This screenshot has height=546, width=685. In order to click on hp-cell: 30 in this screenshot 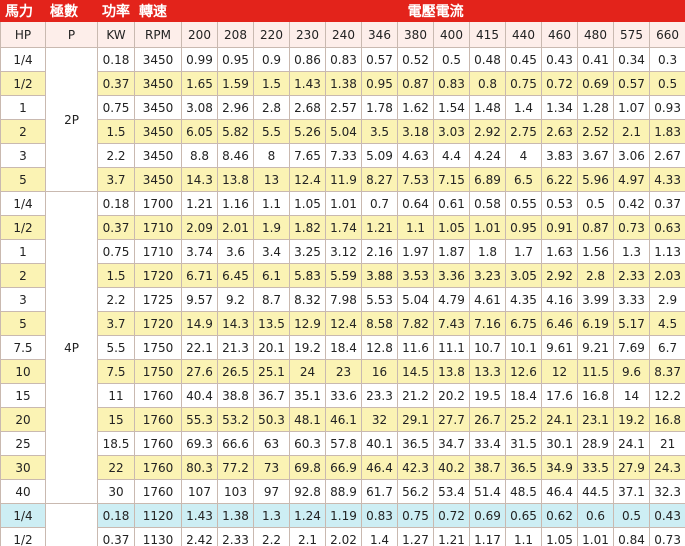, I will do `click(23, 467)`.